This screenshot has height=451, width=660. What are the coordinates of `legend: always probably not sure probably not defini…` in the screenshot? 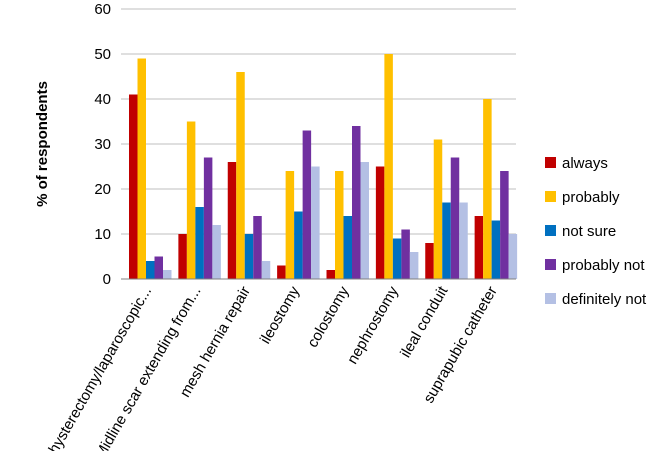 It's located at (596, 231).